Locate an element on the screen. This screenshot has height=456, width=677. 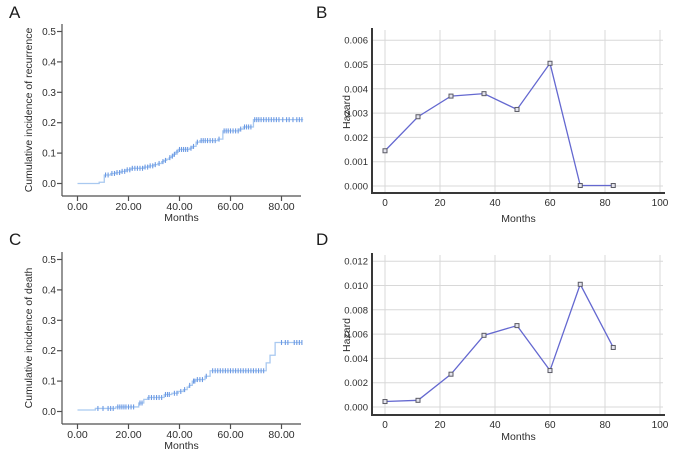
svg-text: 0.003 is located at coordinates (356, 114).